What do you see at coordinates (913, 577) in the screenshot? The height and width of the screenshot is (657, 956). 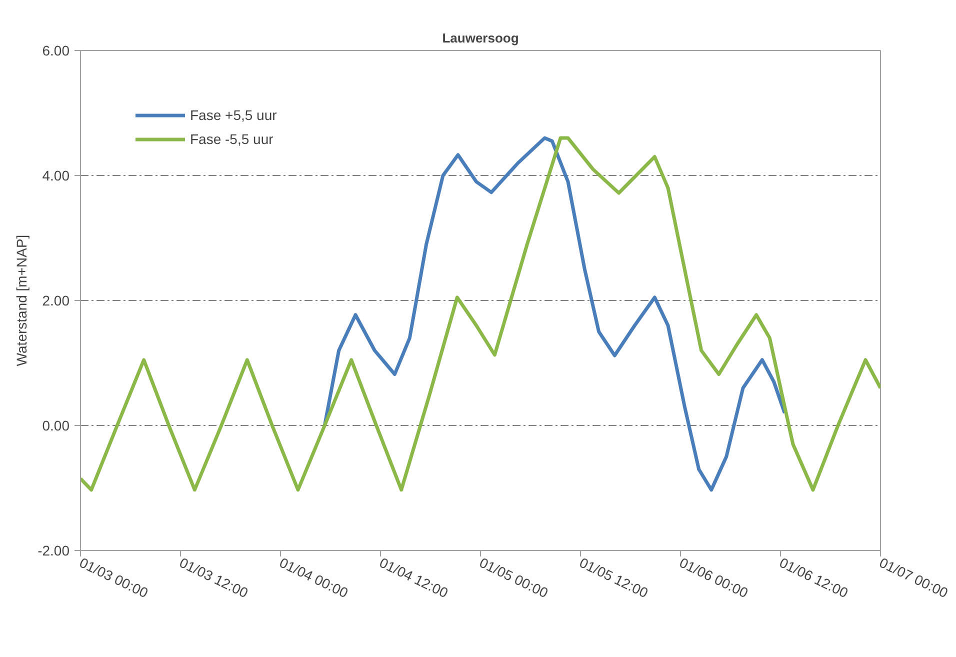 I see `x-tick-label: 01/07 00:00` at bounding box center [913, 577].